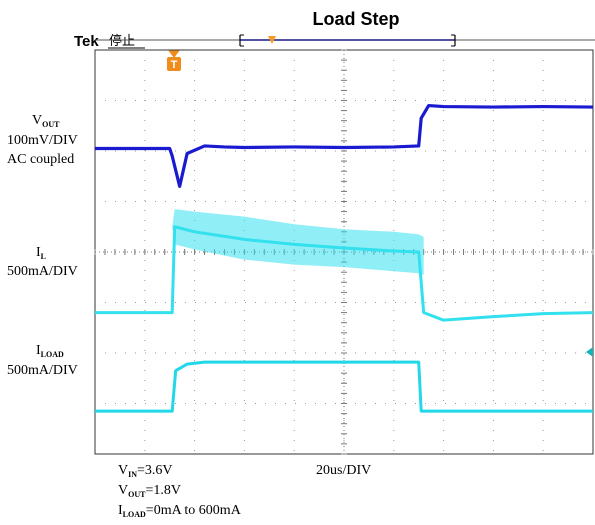 The image size is (595, 525). What do you see at coordinates (122, 41) in the screenshot?
I see `scope-status: 停止` at bounding box center [122, 41].